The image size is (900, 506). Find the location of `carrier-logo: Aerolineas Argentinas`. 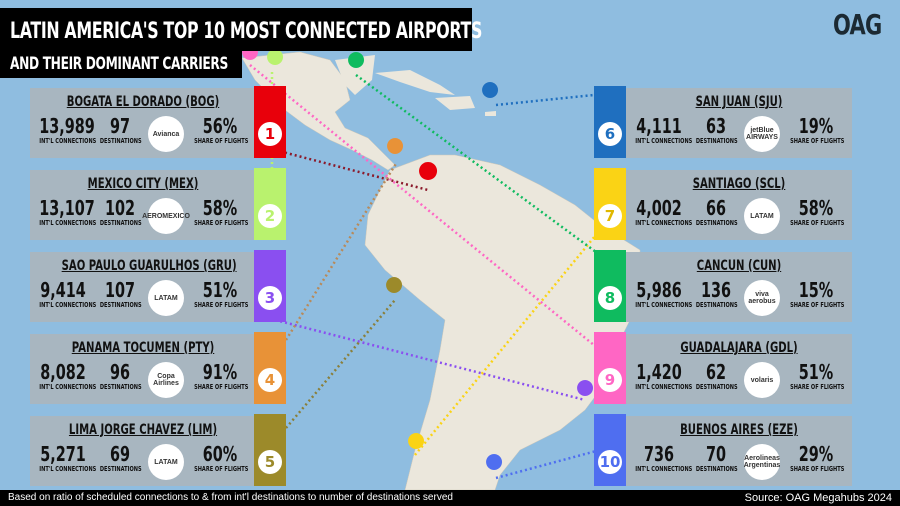

carrier-logo: Aerolineas Argentinas is located at coordinates (762, 462).